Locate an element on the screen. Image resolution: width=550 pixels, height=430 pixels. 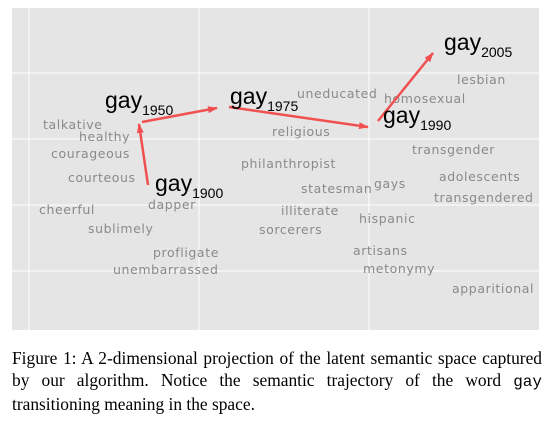
word-lesbian: lesbian is located at coordinates (481, 79).